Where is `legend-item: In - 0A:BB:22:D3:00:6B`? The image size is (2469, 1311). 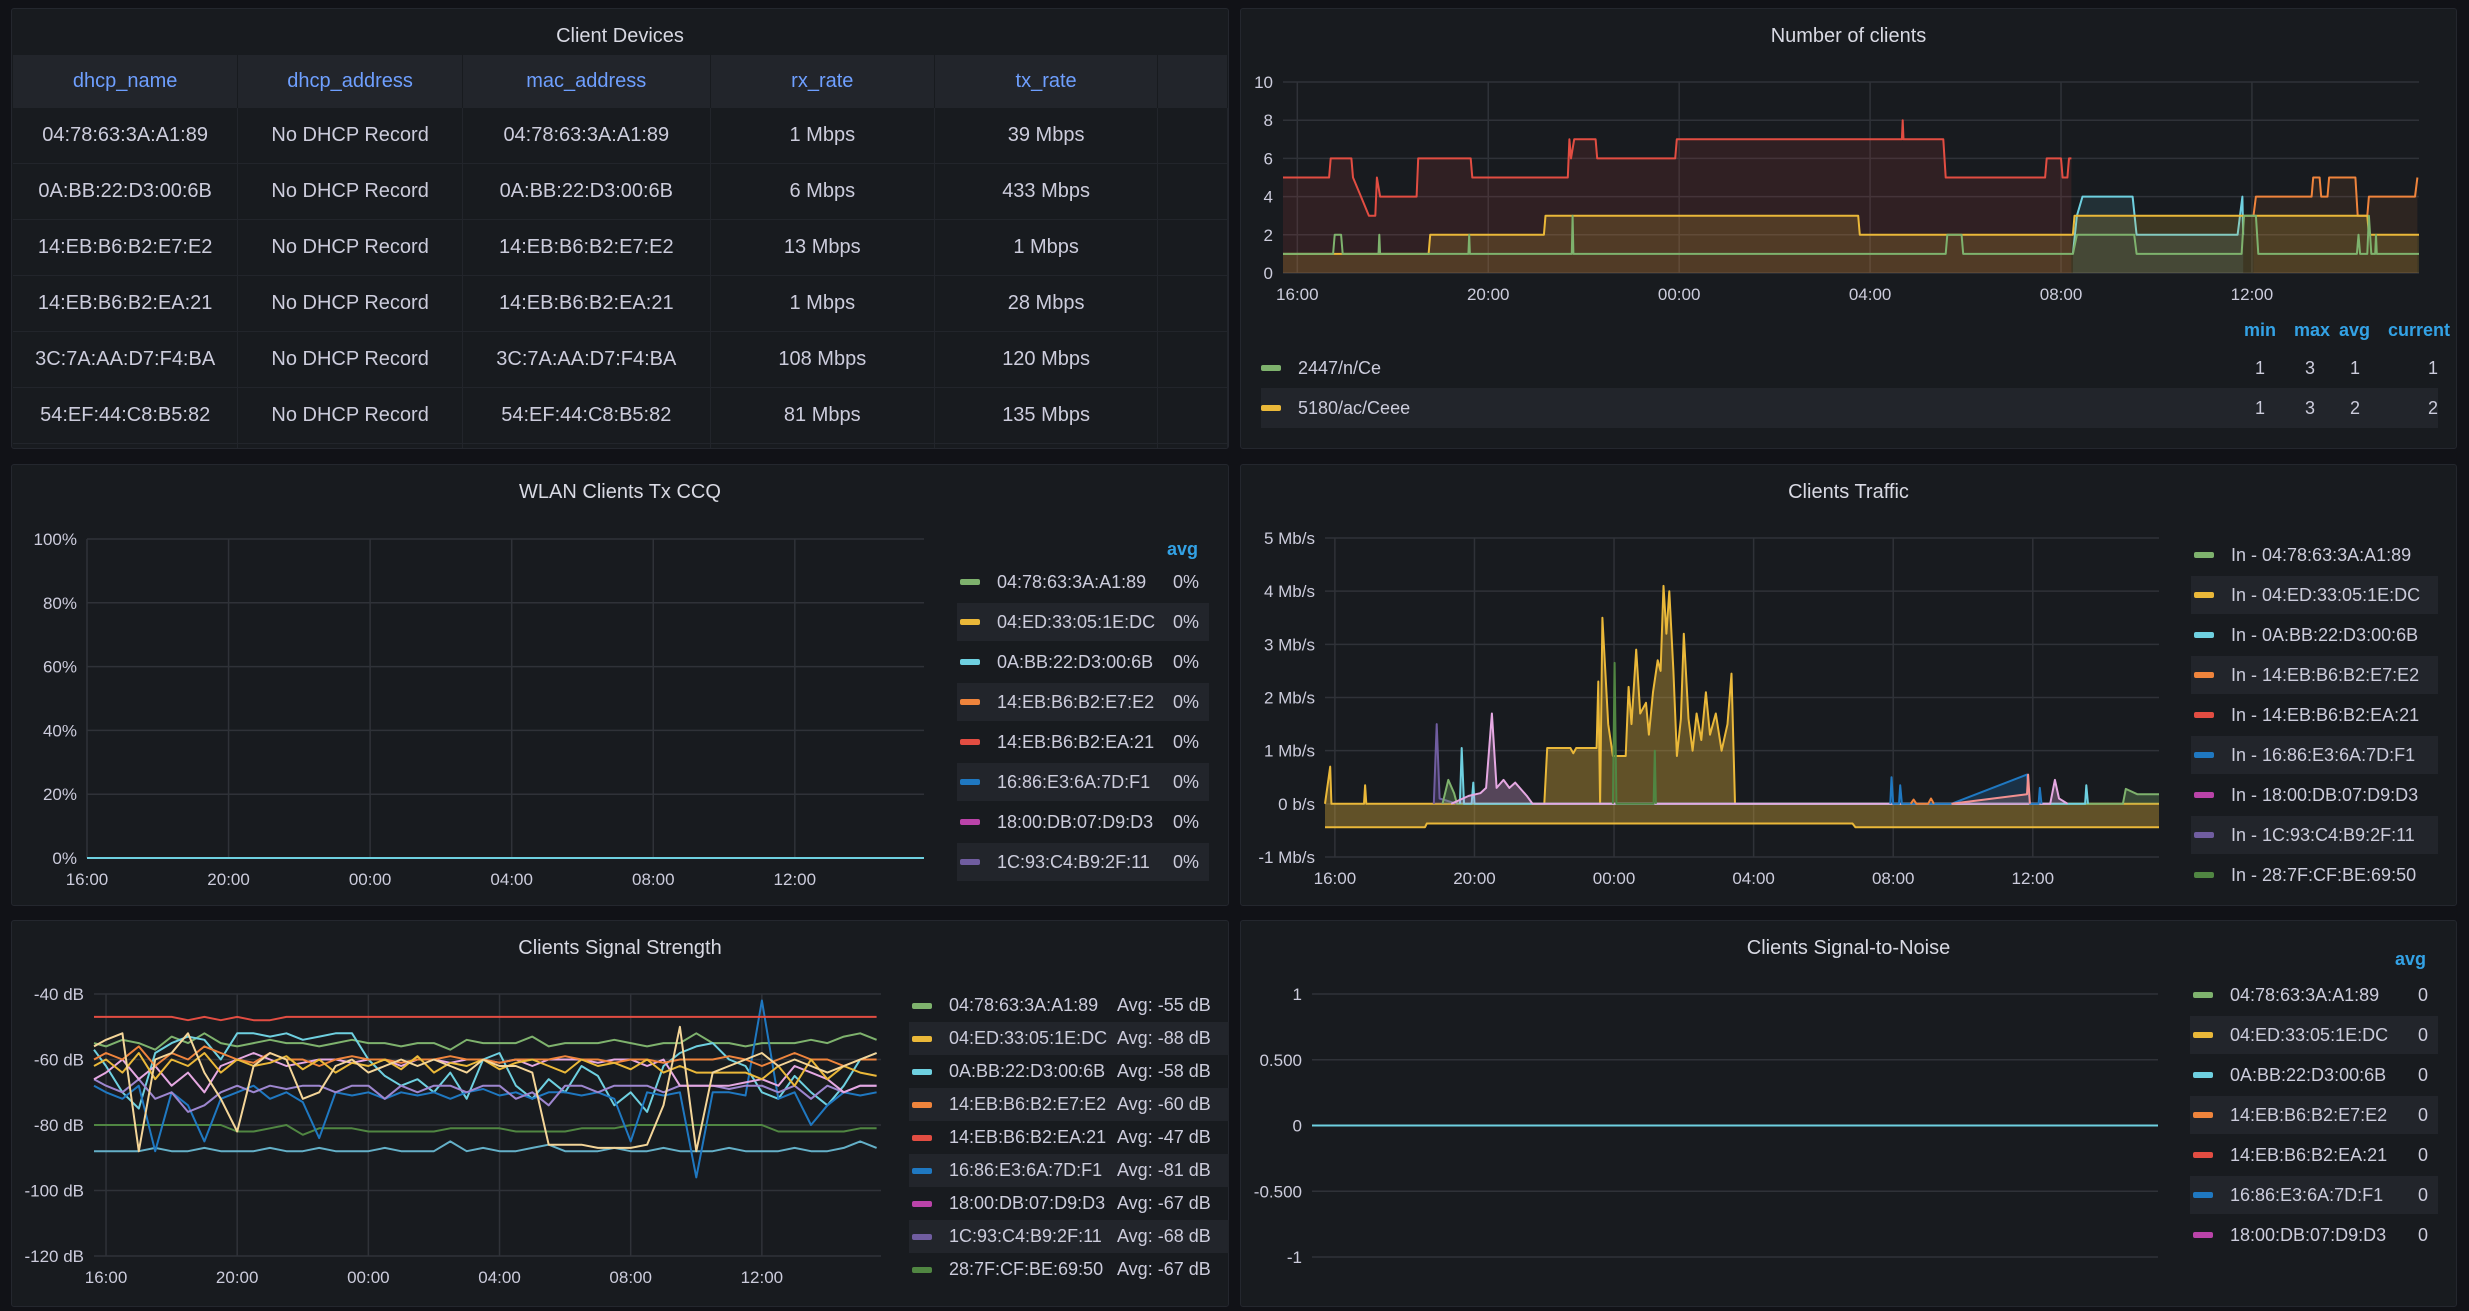
legend-item: In - 0A:BB:22:D3:00:6B is located at coordinates (2314, 635).